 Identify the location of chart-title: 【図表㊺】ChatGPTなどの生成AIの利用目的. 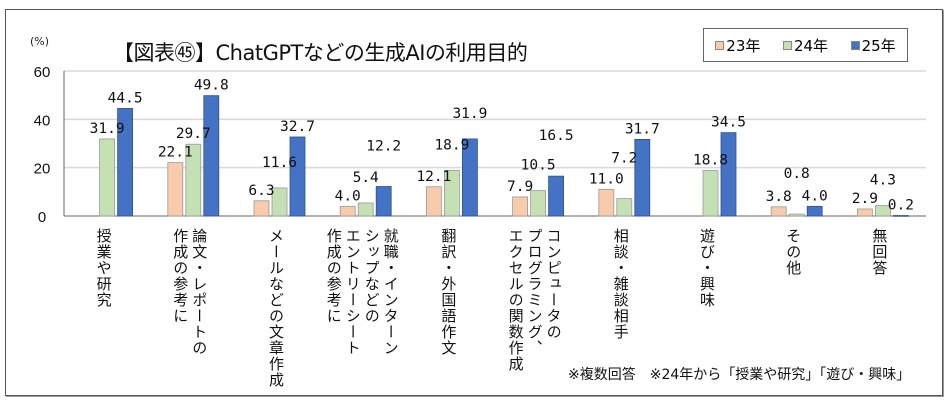
(320, 53).